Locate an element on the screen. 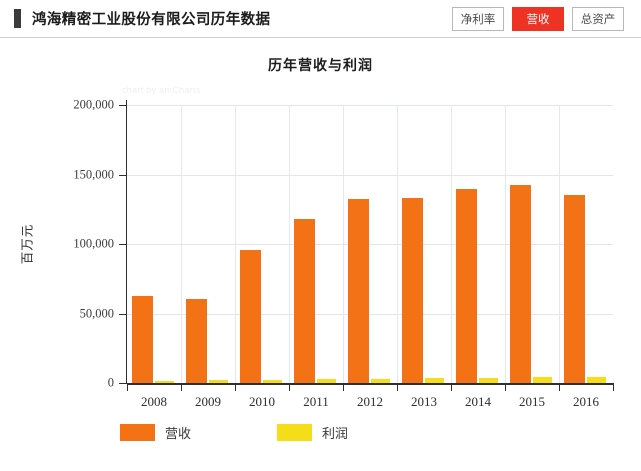 Image resolution: width=641 pixels, height=471 pixels. y-tick-label: 50,000 is located at coordinates (96, 313).